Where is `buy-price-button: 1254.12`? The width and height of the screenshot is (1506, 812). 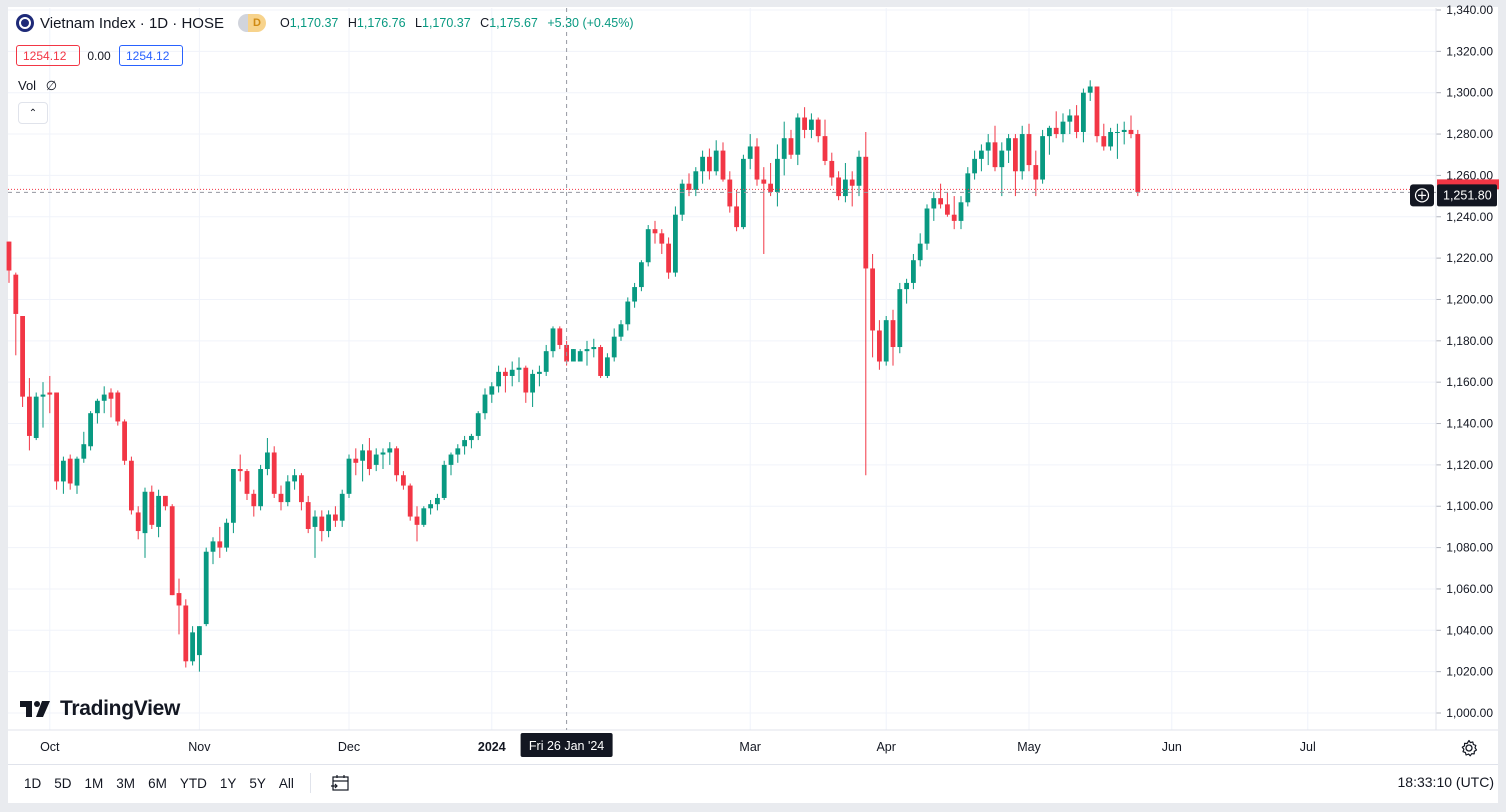 buy-price-button: 1254.12 is located at coordinates (151, 55).